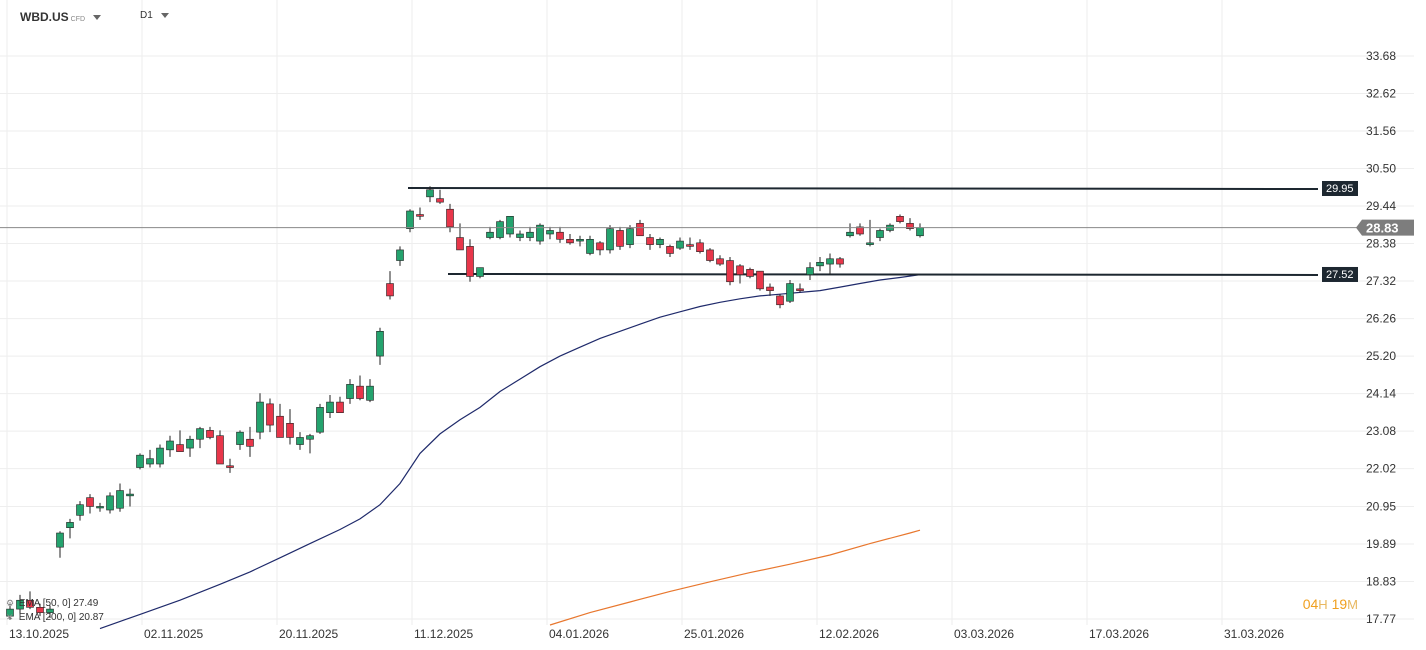 This screenshot has height=650, width=1426. I want to click on current-price-line: 28.83, so click(707, 227).